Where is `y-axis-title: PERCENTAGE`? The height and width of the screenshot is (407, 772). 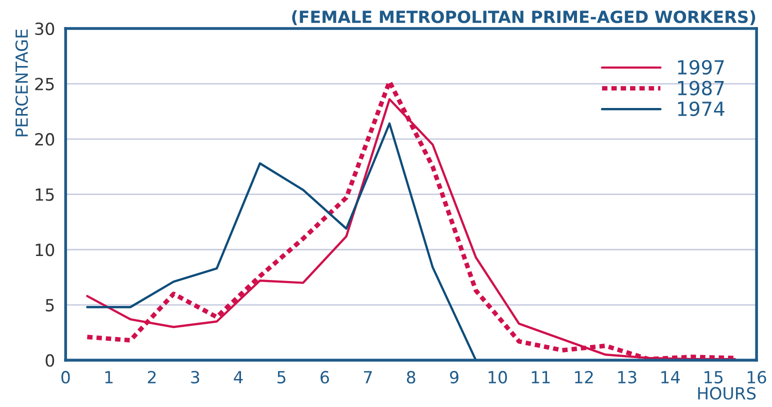
y-axis-title: PERCENTAGE is located at coordinates (21, 83).